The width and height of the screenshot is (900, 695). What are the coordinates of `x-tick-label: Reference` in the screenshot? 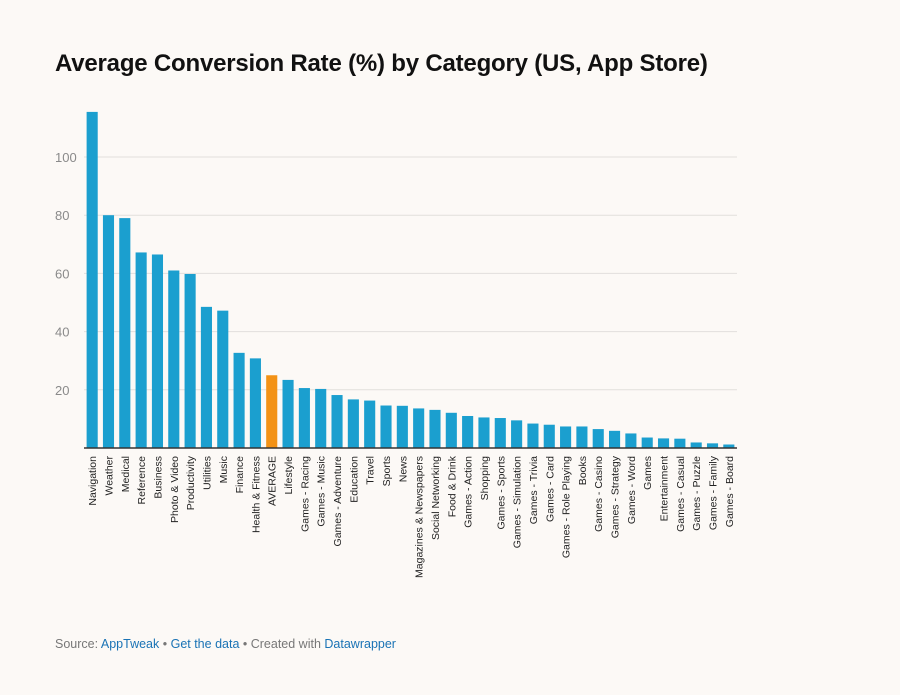 It's located at (142, 480).